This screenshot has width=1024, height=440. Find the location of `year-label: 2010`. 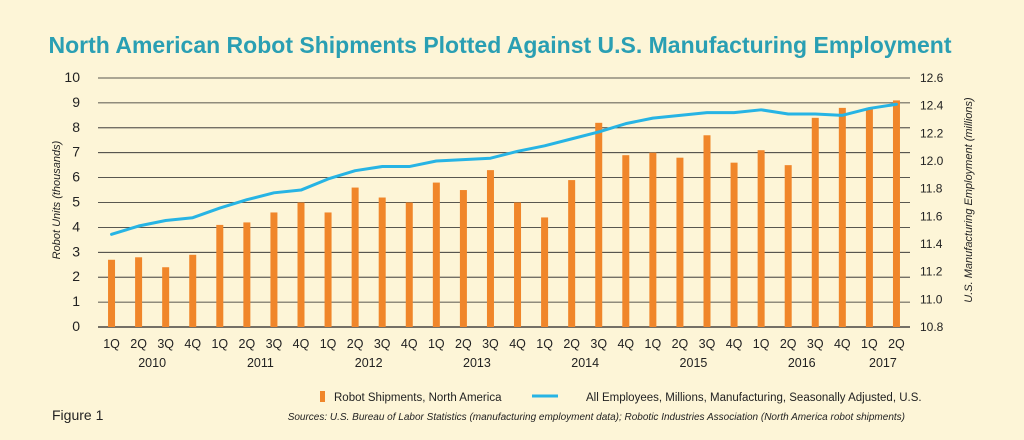

year-label: 2010 is located at coordinates (152, 363).